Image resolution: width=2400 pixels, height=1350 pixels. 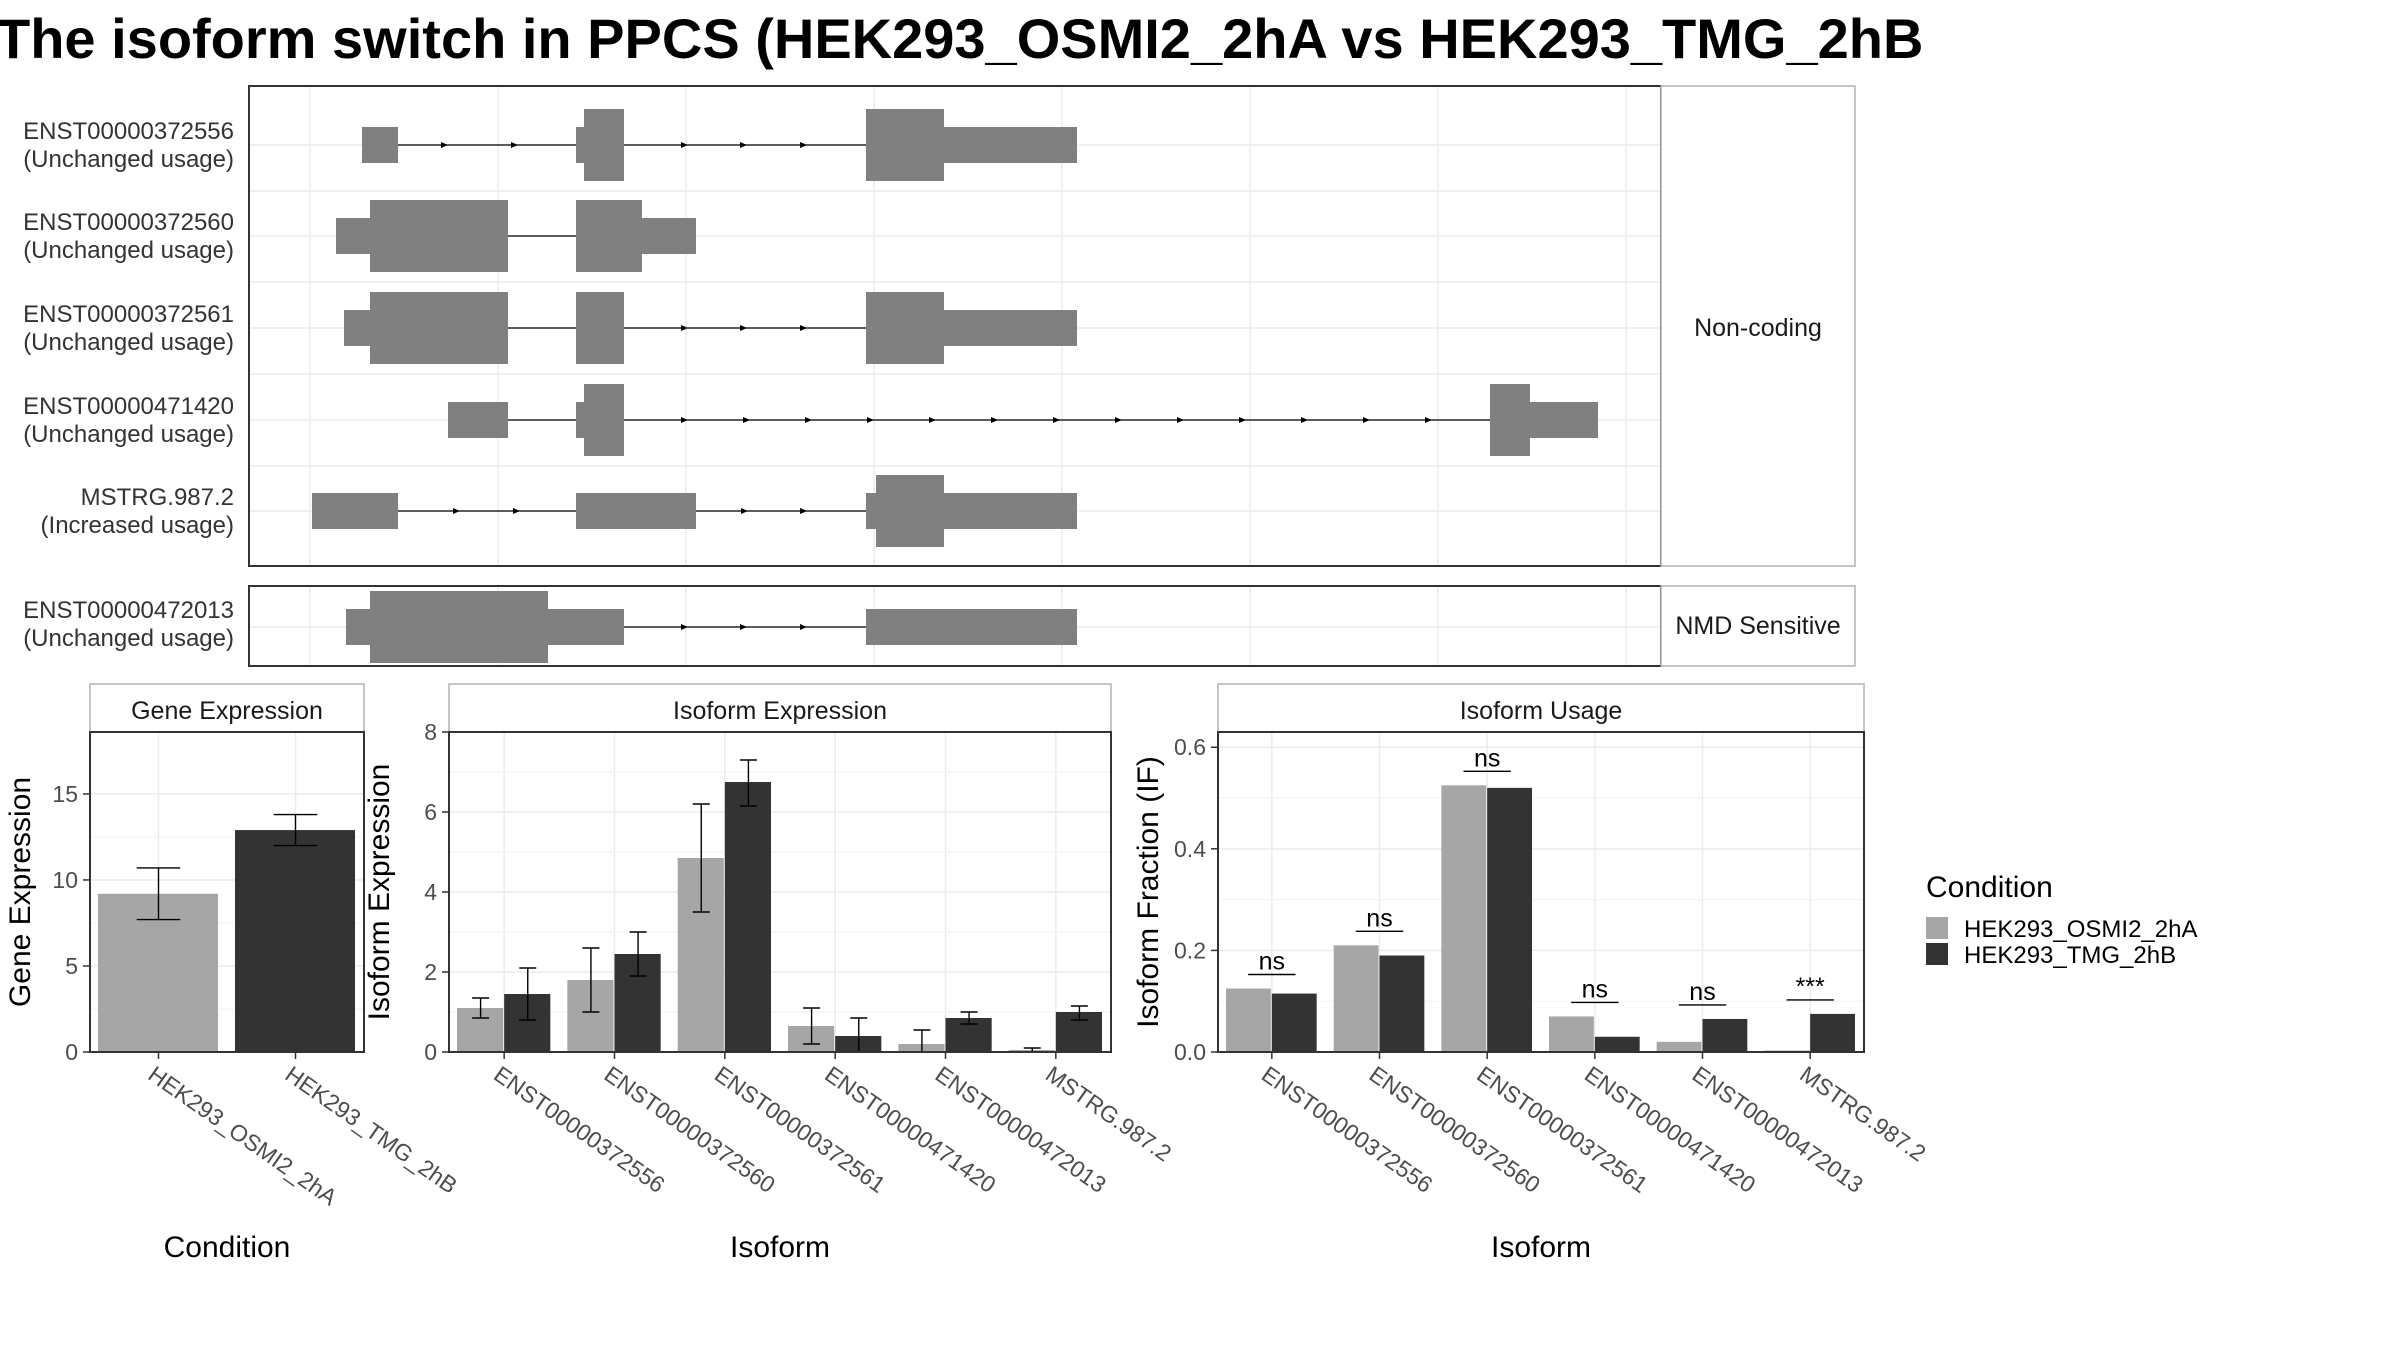 I want to click on y-tick-label: 4, so click(x=430, y=892).